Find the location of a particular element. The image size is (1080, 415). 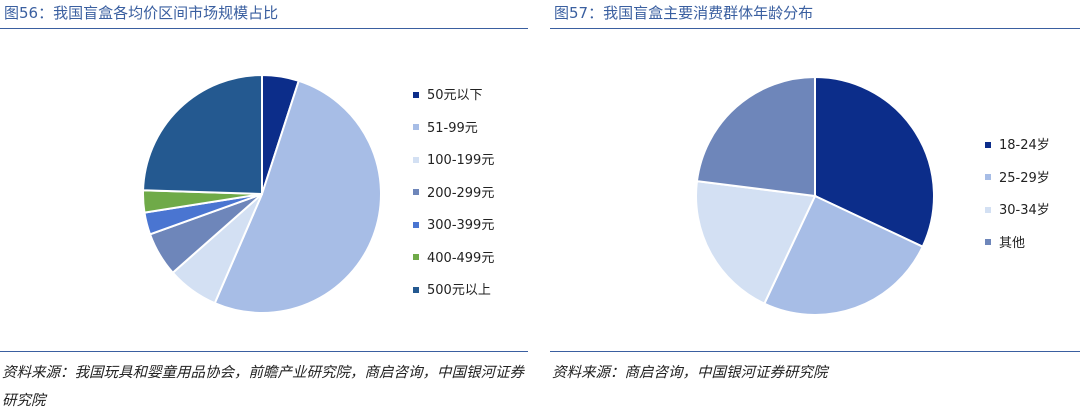

figure-56-title-rule is located at coordinates (264, 28).